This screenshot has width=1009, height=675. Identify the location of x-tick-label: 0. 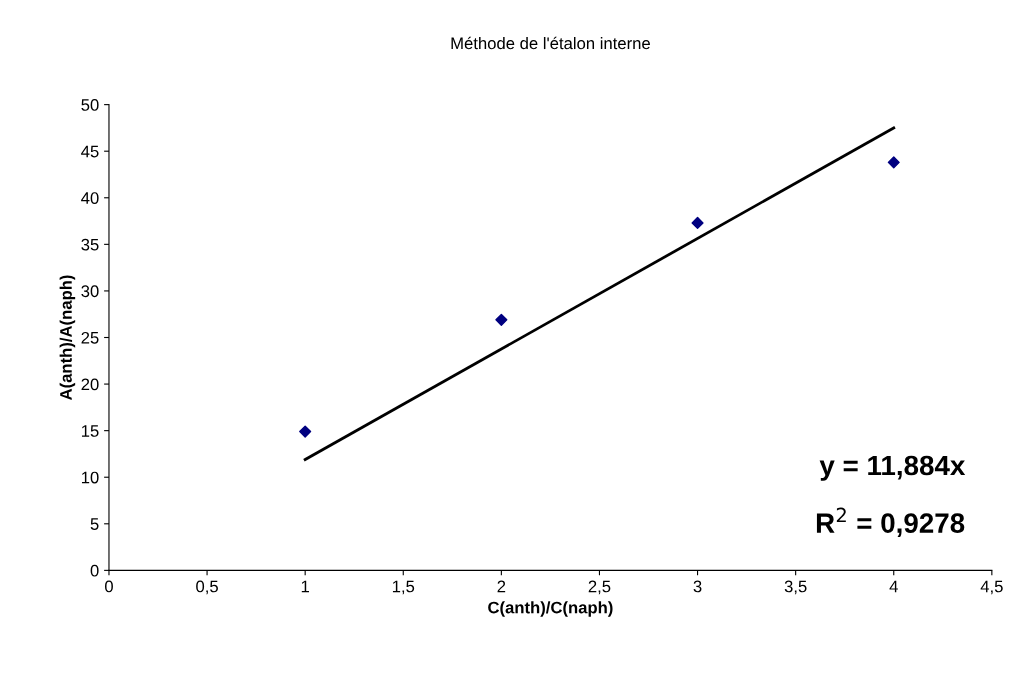
(108, 586).